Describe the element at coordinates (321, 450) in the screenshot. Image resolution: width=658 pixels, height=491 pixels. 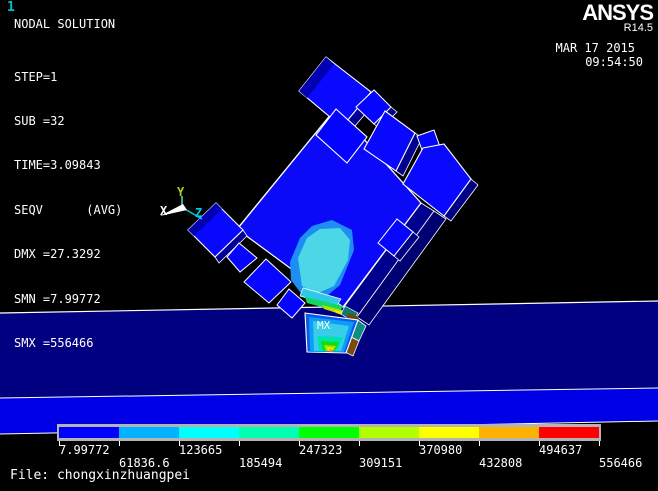
I see `legend-label: 247323` at that location.